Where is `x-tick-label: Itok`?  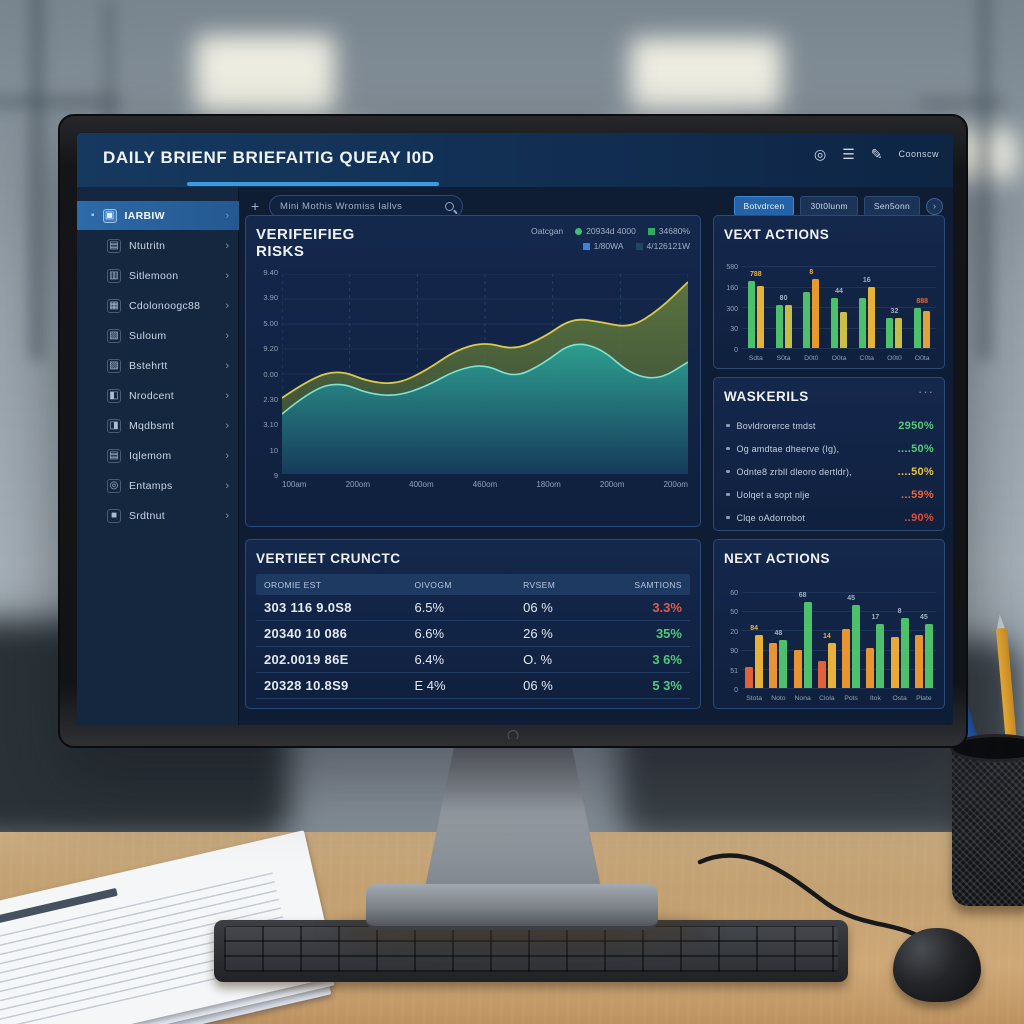 x-tick-label: Itok is located at coordinates (875, 698).